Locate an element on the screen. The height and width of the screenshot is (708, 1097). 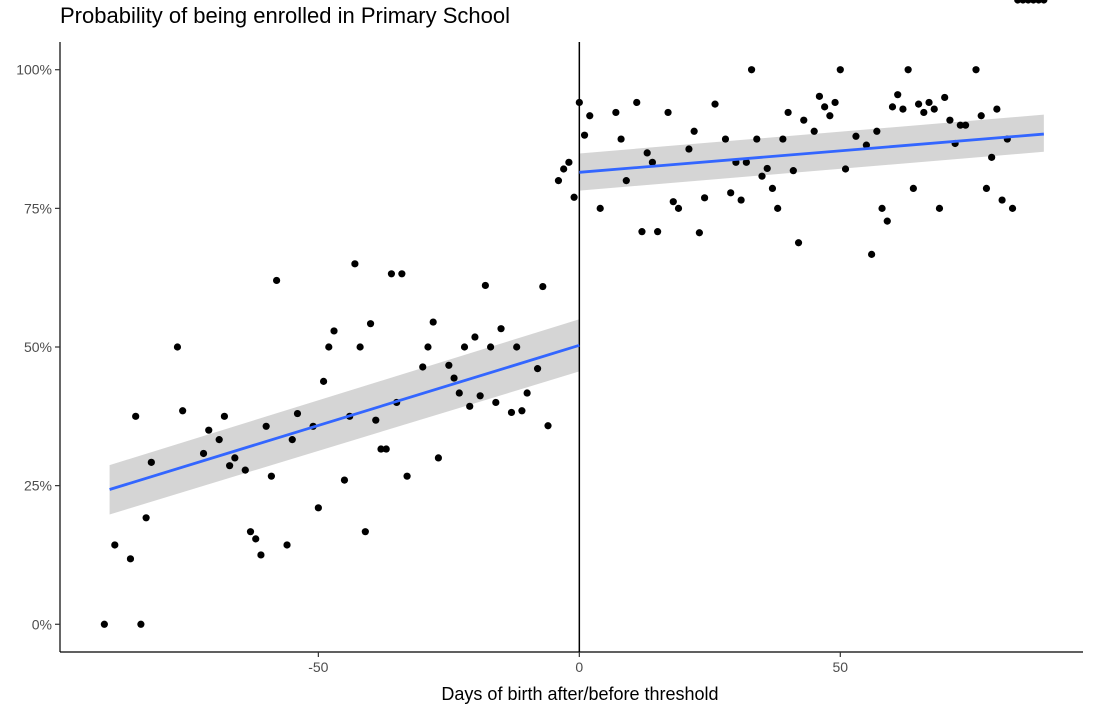
x-axis-title: Days of birth after/before threshold is located at coordinates (579, 694).